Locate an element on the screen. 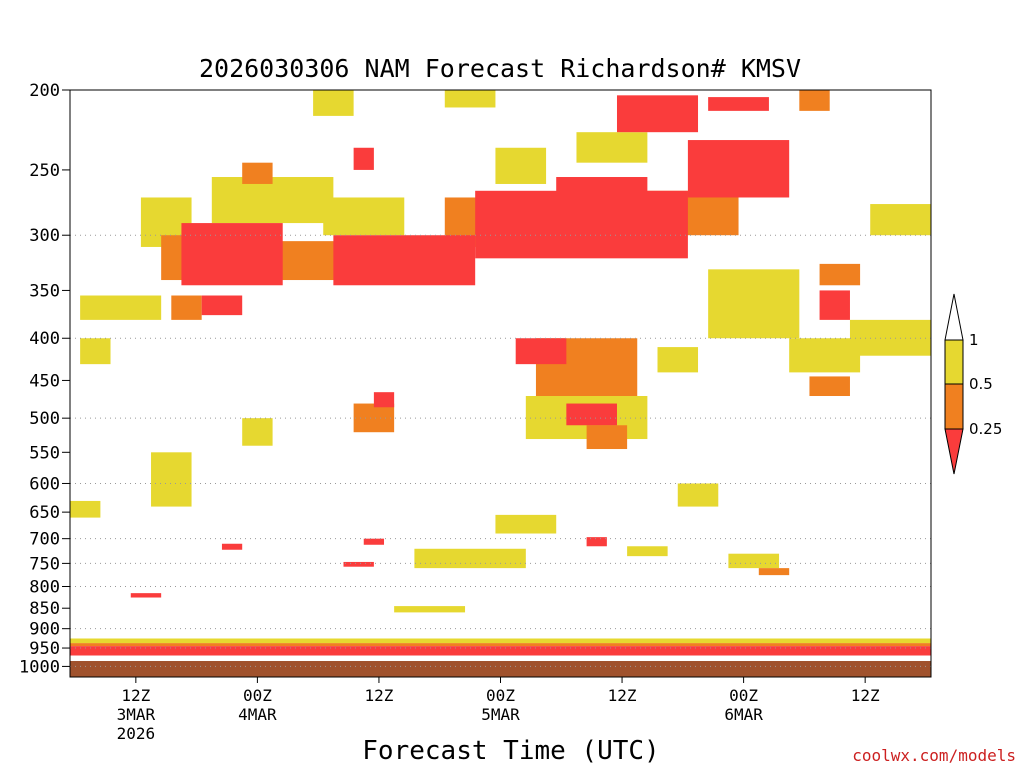  legend-bottom-arrow is located at coordinates (954, 451).